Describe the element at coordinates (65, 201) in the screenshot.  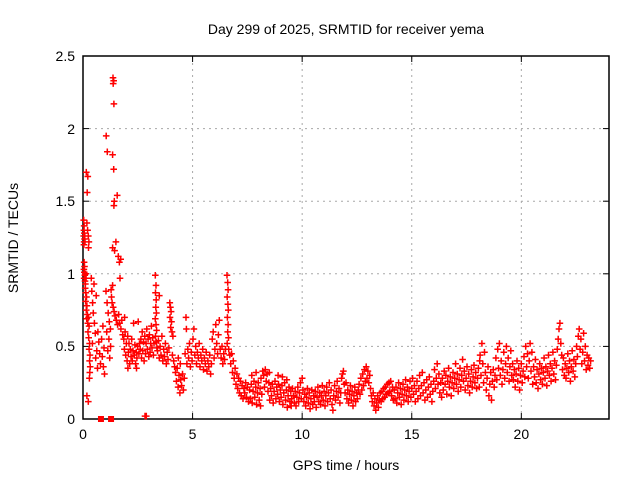
I see `y-tick-label: 1.5` at that location.